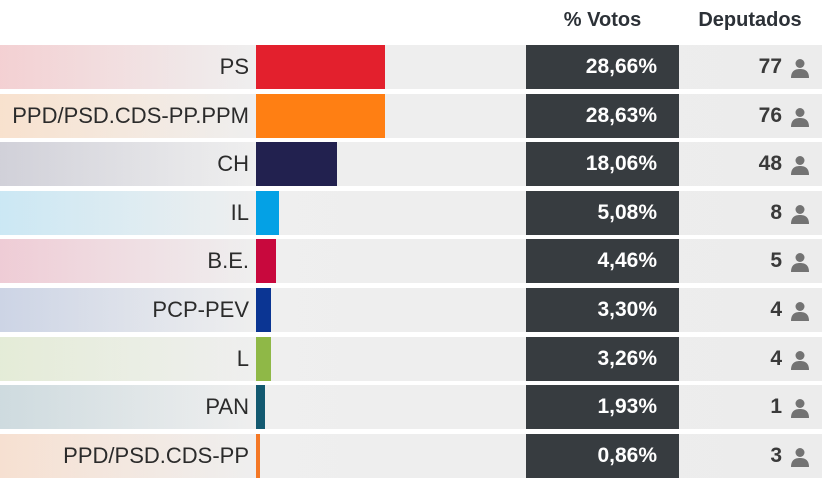 This screenshot has height=478, width=825. Describe the element at coordinates (602, 116) in the screenshot. I see `vote-percentage: 28,63%` at that location.